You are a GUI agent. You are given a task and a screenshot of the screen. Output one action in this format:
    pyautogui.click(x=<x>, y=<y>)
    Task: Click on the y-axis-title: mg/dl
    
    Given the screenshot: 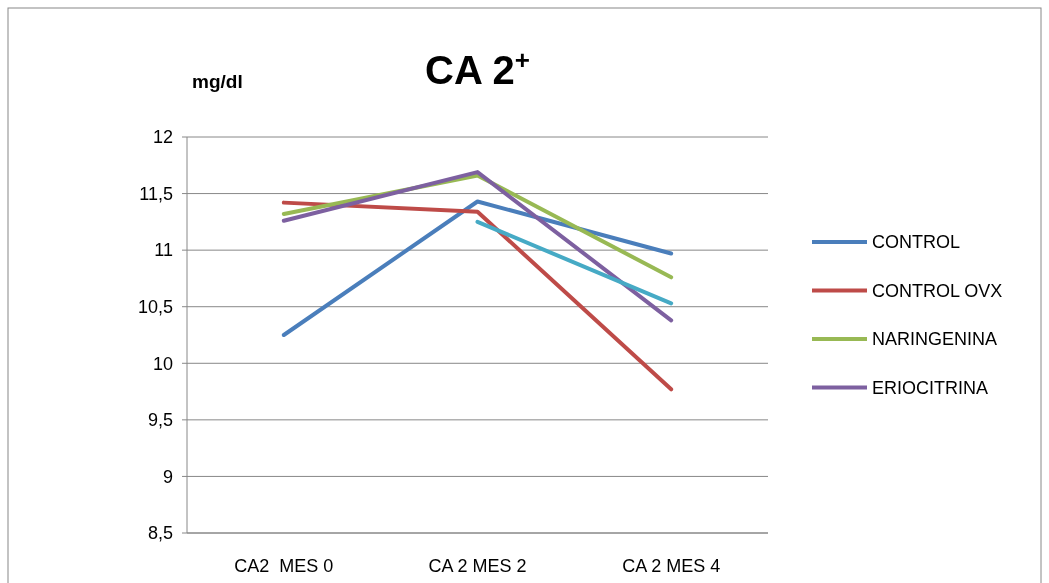 What is the action you would take?
    pyautogui.click(x=217, y=81)
    